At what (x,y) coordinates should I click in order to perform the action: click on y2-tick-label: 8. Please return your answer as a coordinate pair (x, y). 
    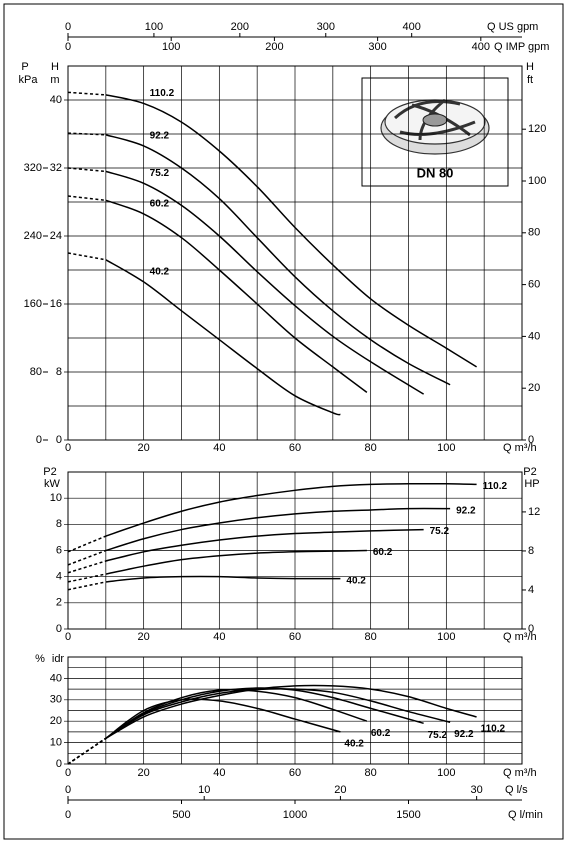
    Looking at the image, I should click on (531, 551).